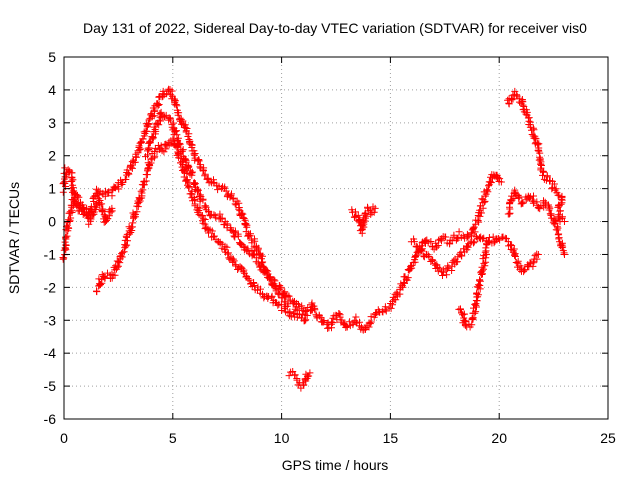 The height and width of the screenshot is (480, 640). What do you see at coordinates (52, 189) in the screenshot?
I see `y-tick-label: 1` at bounding box center [52, 189].